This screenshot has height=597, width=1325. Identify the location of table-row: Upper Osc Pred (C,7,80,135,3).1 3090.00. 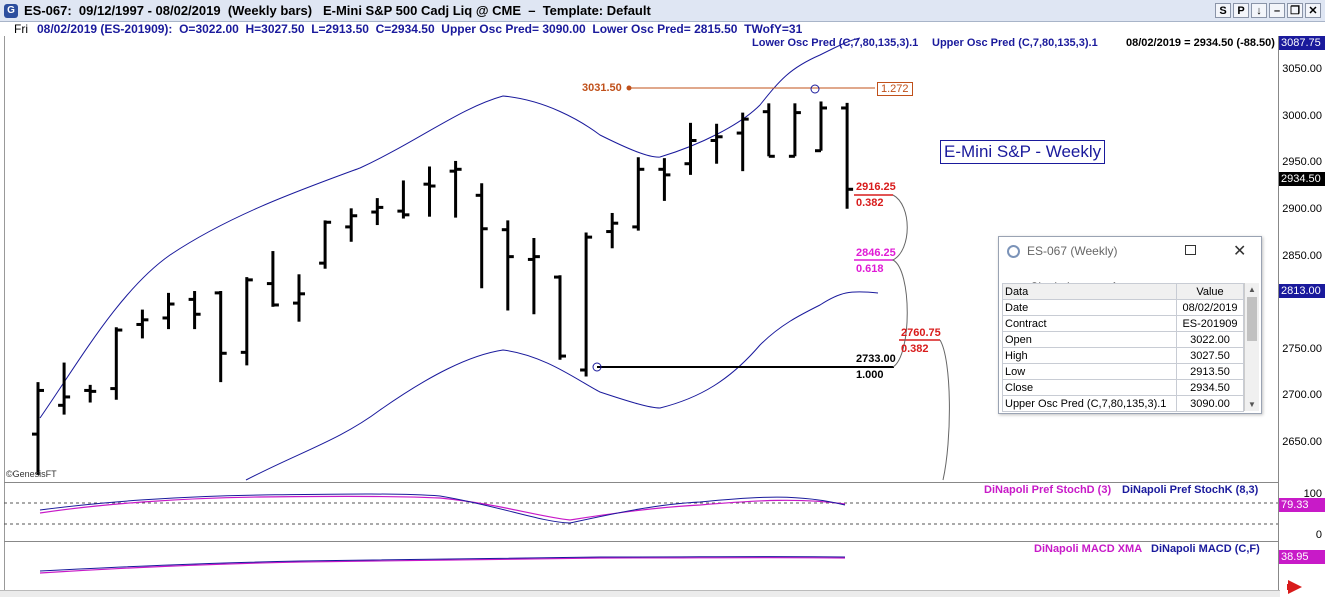
(1123, 403).